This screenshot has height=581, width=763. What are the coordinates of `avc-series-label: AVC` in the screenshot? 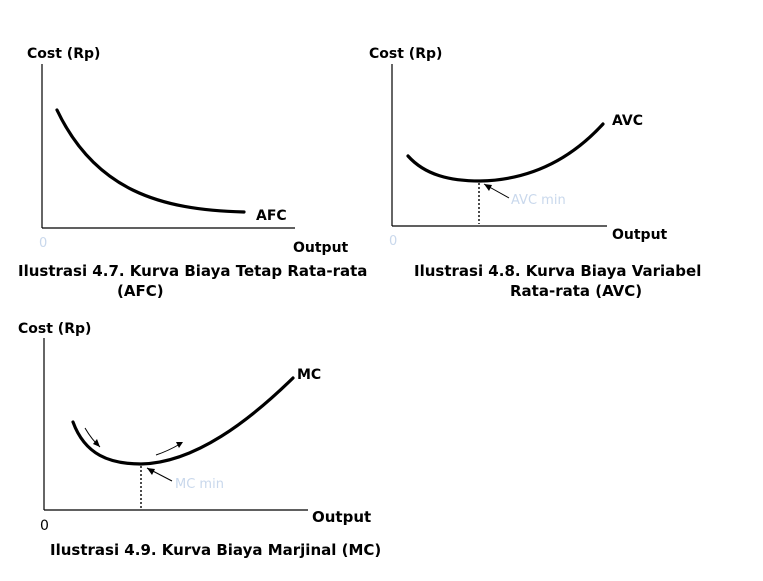 It's located at (627, 121).